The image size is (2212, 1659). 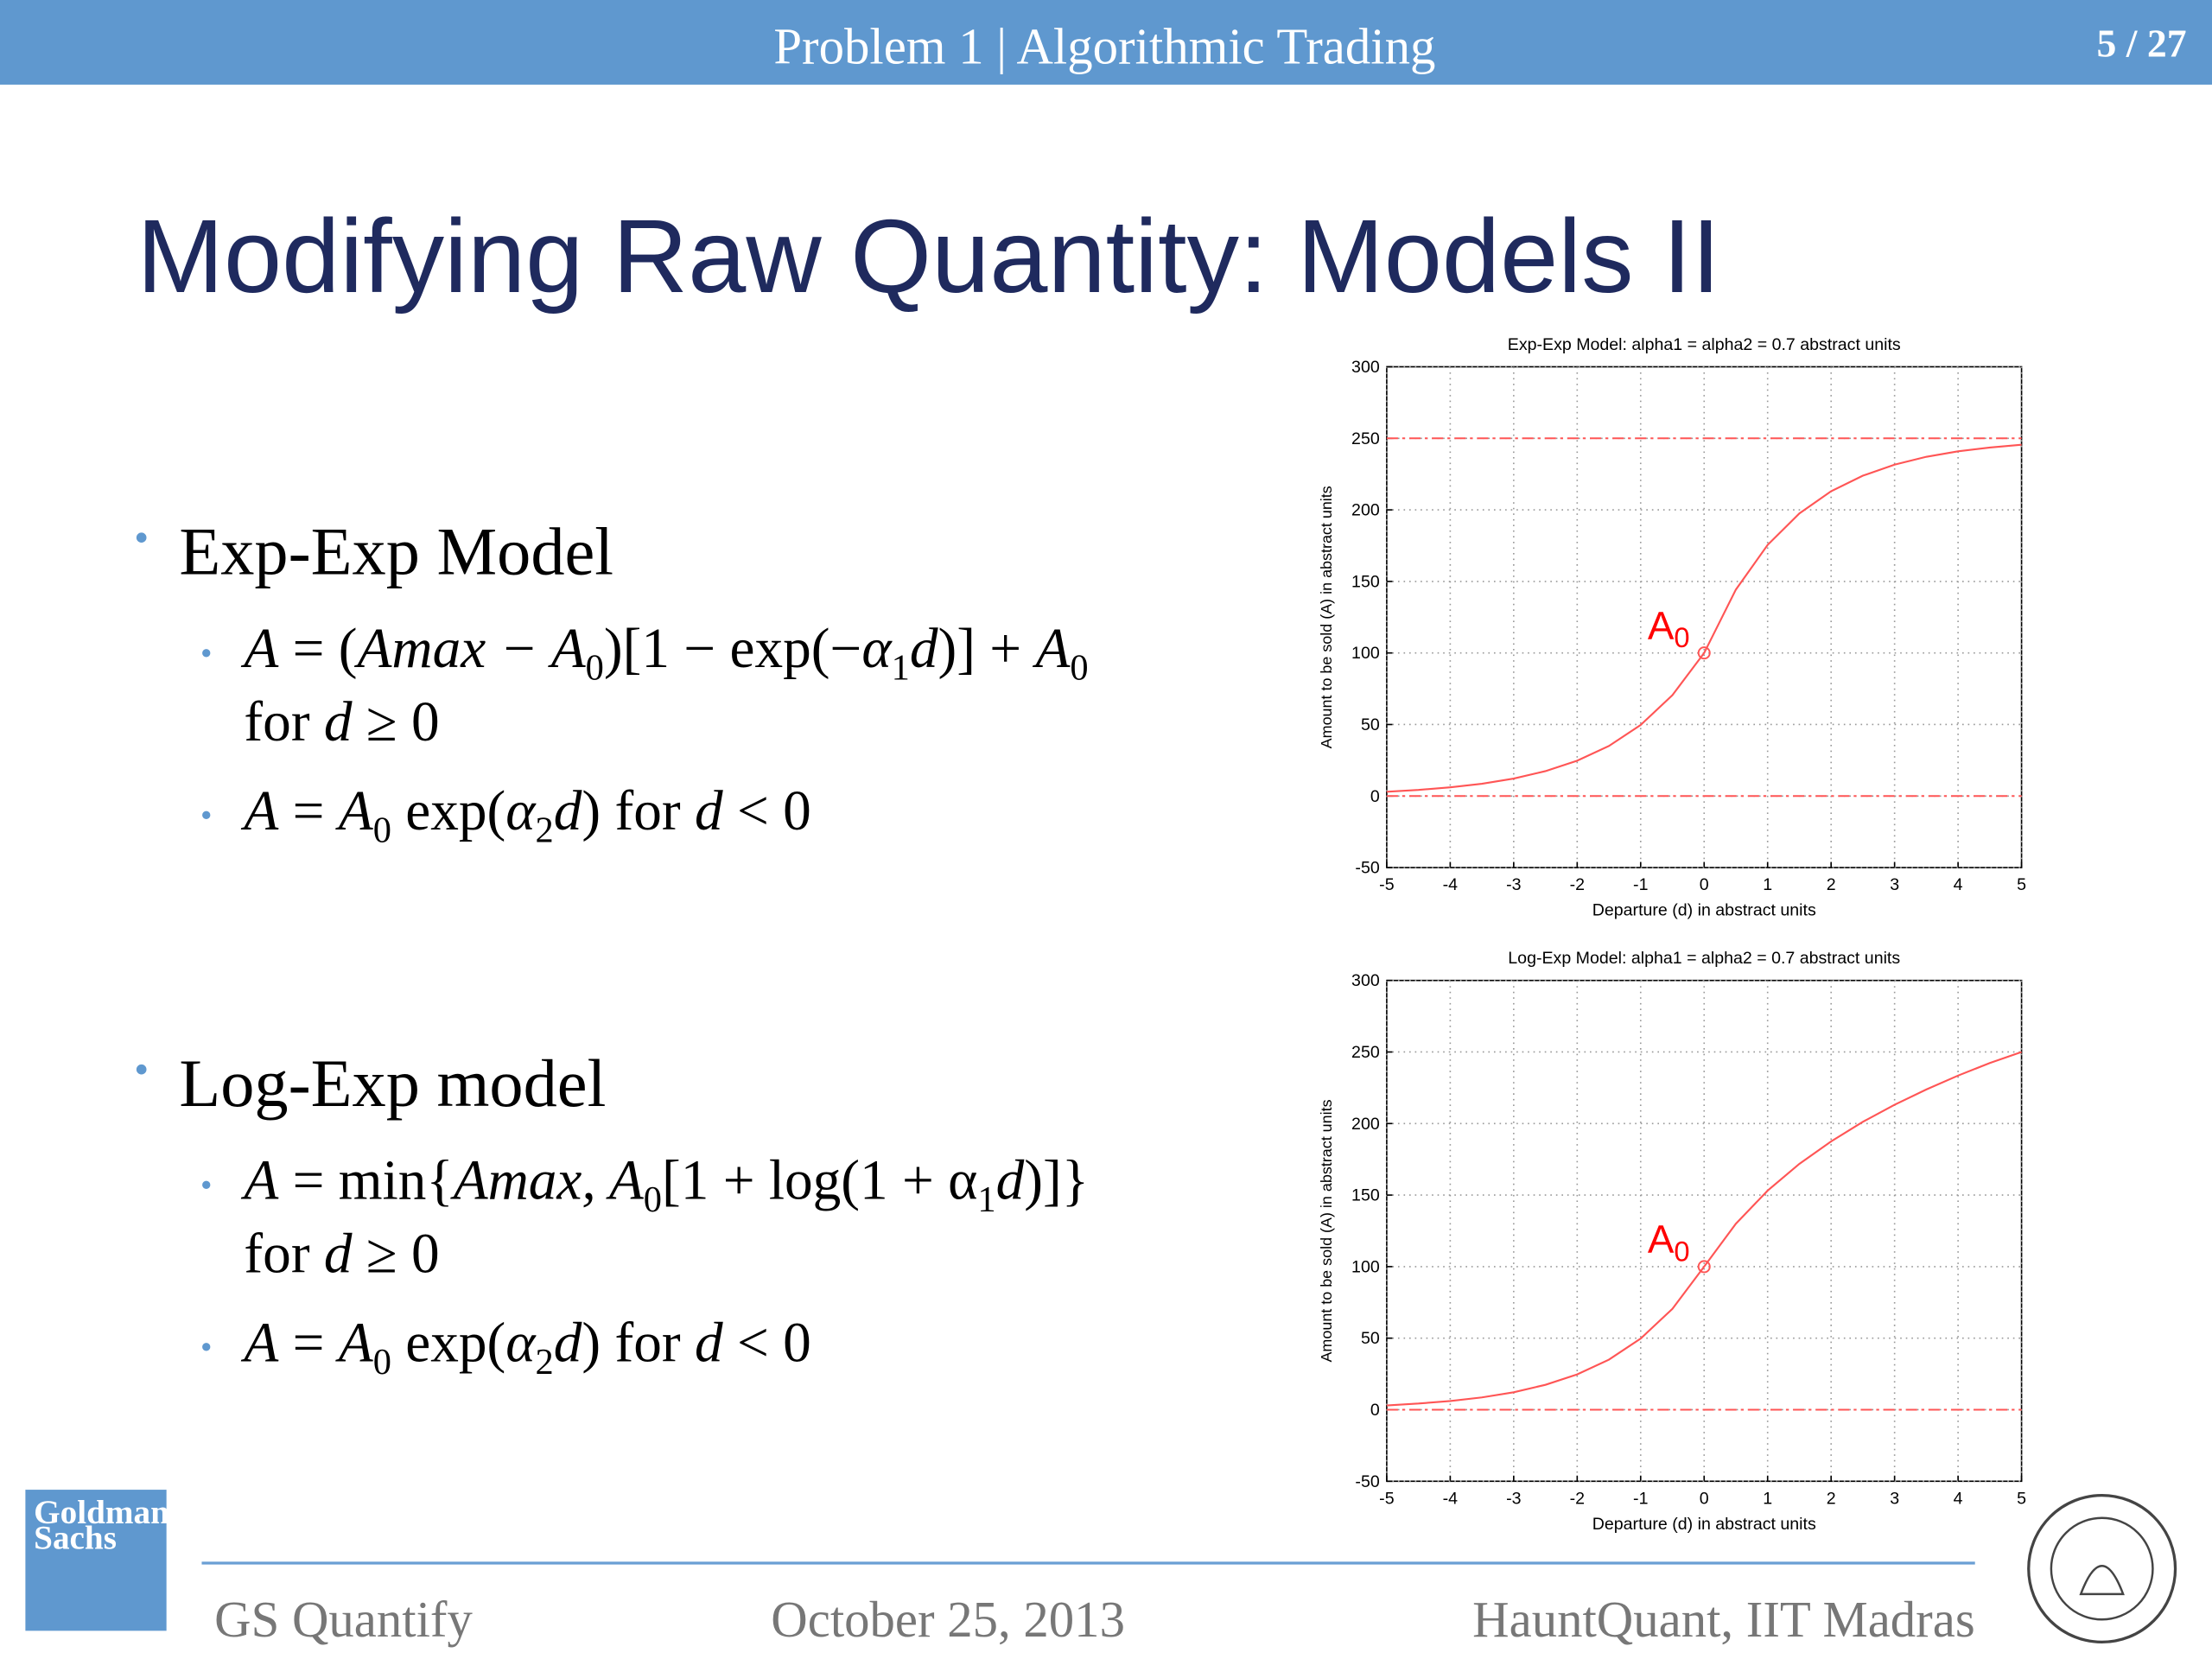 I want to click on x-tick-label: -4, so click(x=1451, y=1498).